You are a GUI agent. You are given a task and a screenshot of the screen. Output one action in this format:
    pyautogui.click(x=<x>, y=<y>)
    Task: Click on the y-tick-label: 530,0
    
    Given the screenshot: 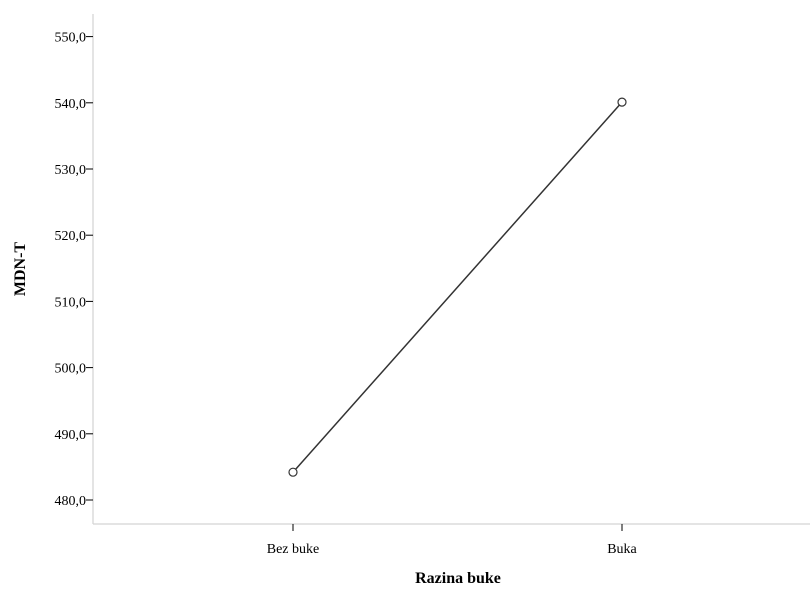 What is the action you would take?
    pyautogui.click(x=71, y=170)
    